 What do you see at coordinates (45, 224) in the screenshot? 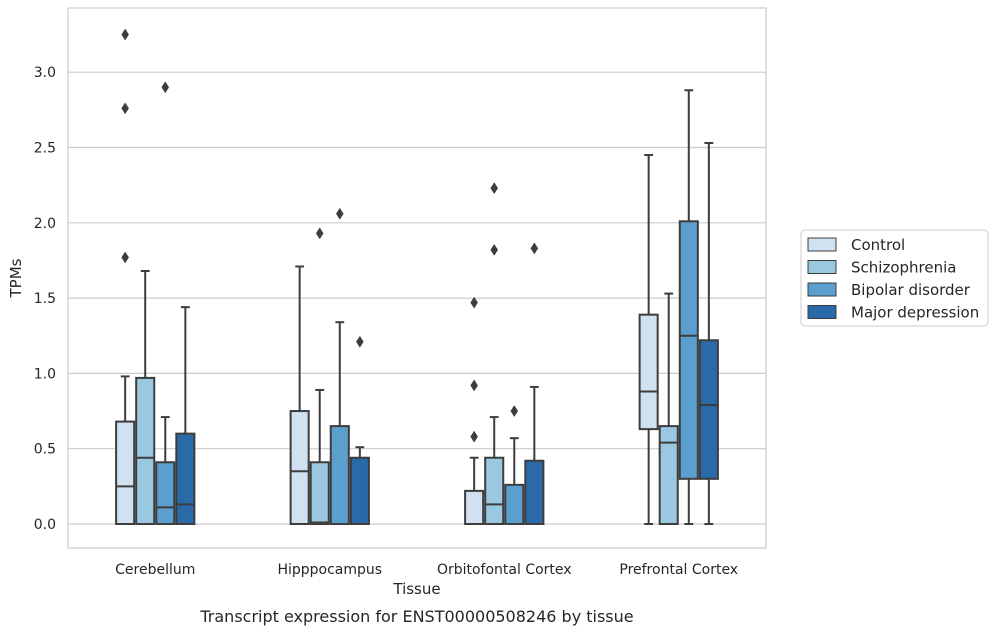
I see `y-tick-label: 2.0` at bounding box center [45, 224].